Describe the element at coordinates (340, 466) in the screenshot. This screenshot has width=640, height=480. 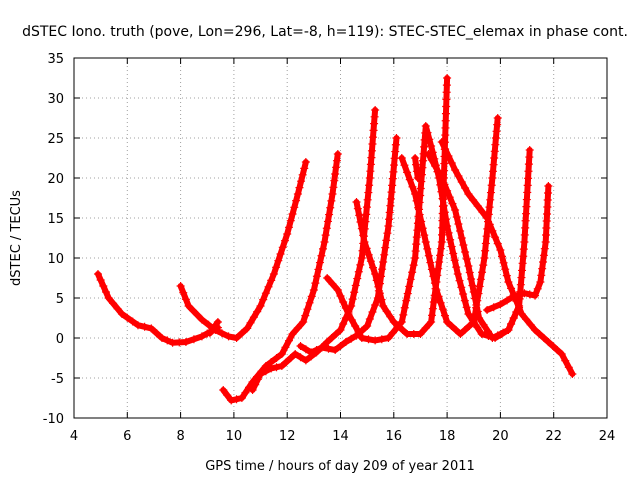
I see `x-axis-label: GPS time / hours of day 209 of year 2011` at that location.